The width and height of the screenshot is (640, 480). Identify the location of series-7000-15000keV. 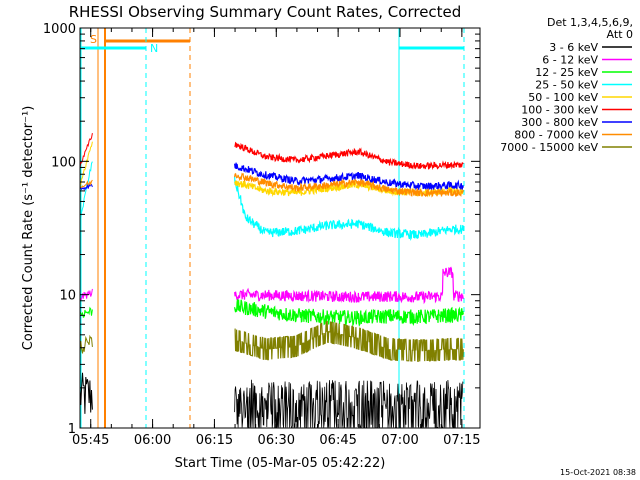
(271, 341).